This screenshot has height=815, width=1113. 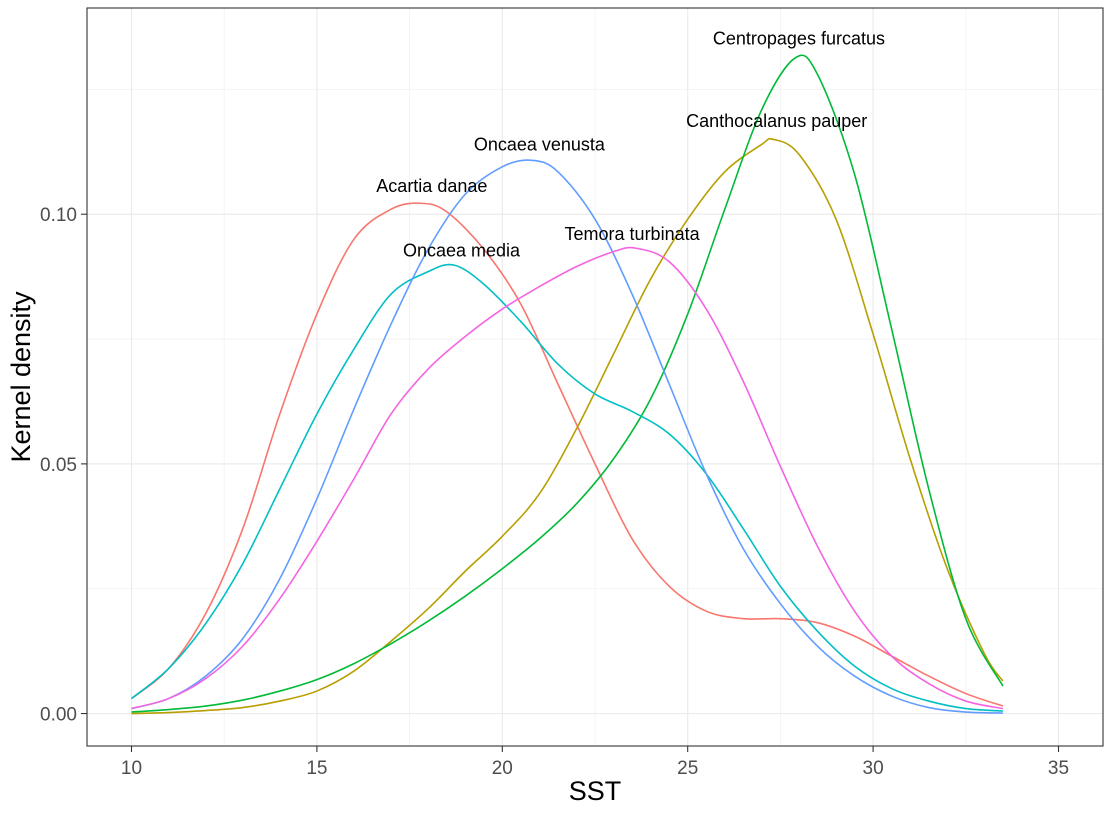 I want to click on y-axis-title: Kernel density, so click(x=21, y=377).